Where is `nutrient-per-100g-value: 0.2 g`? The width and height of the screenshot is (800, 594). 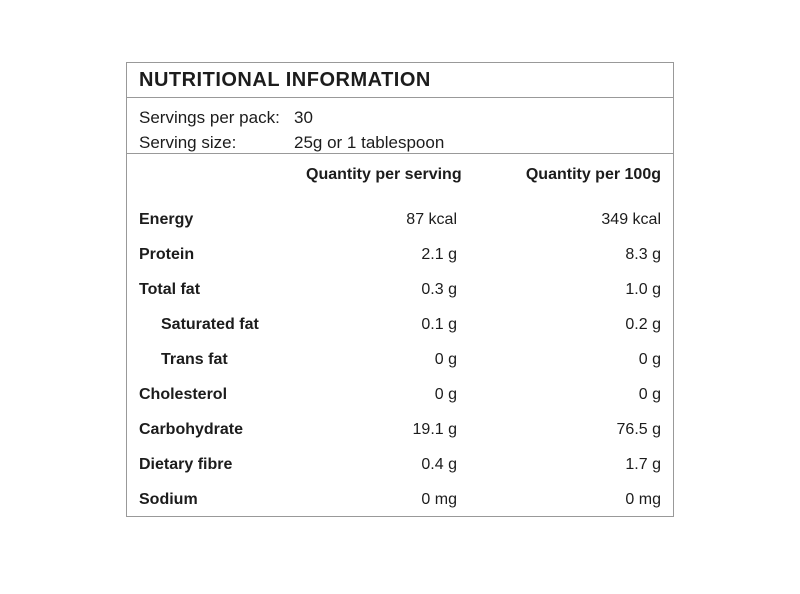 nutrient-per-100g-value: 0.2 g is located at coordinates (643, 324).